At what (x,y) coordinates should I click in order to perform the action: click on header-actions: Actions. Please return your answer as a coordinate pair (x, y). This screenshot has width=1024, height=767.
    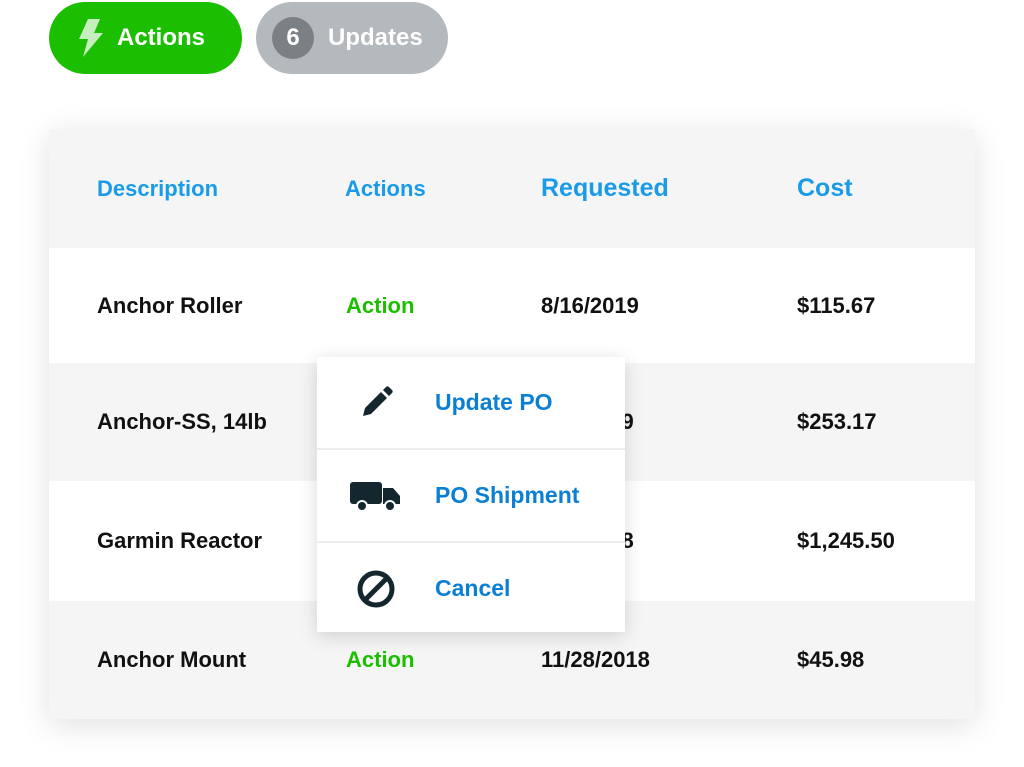
    Looking at the image, I should click on (385, 188).